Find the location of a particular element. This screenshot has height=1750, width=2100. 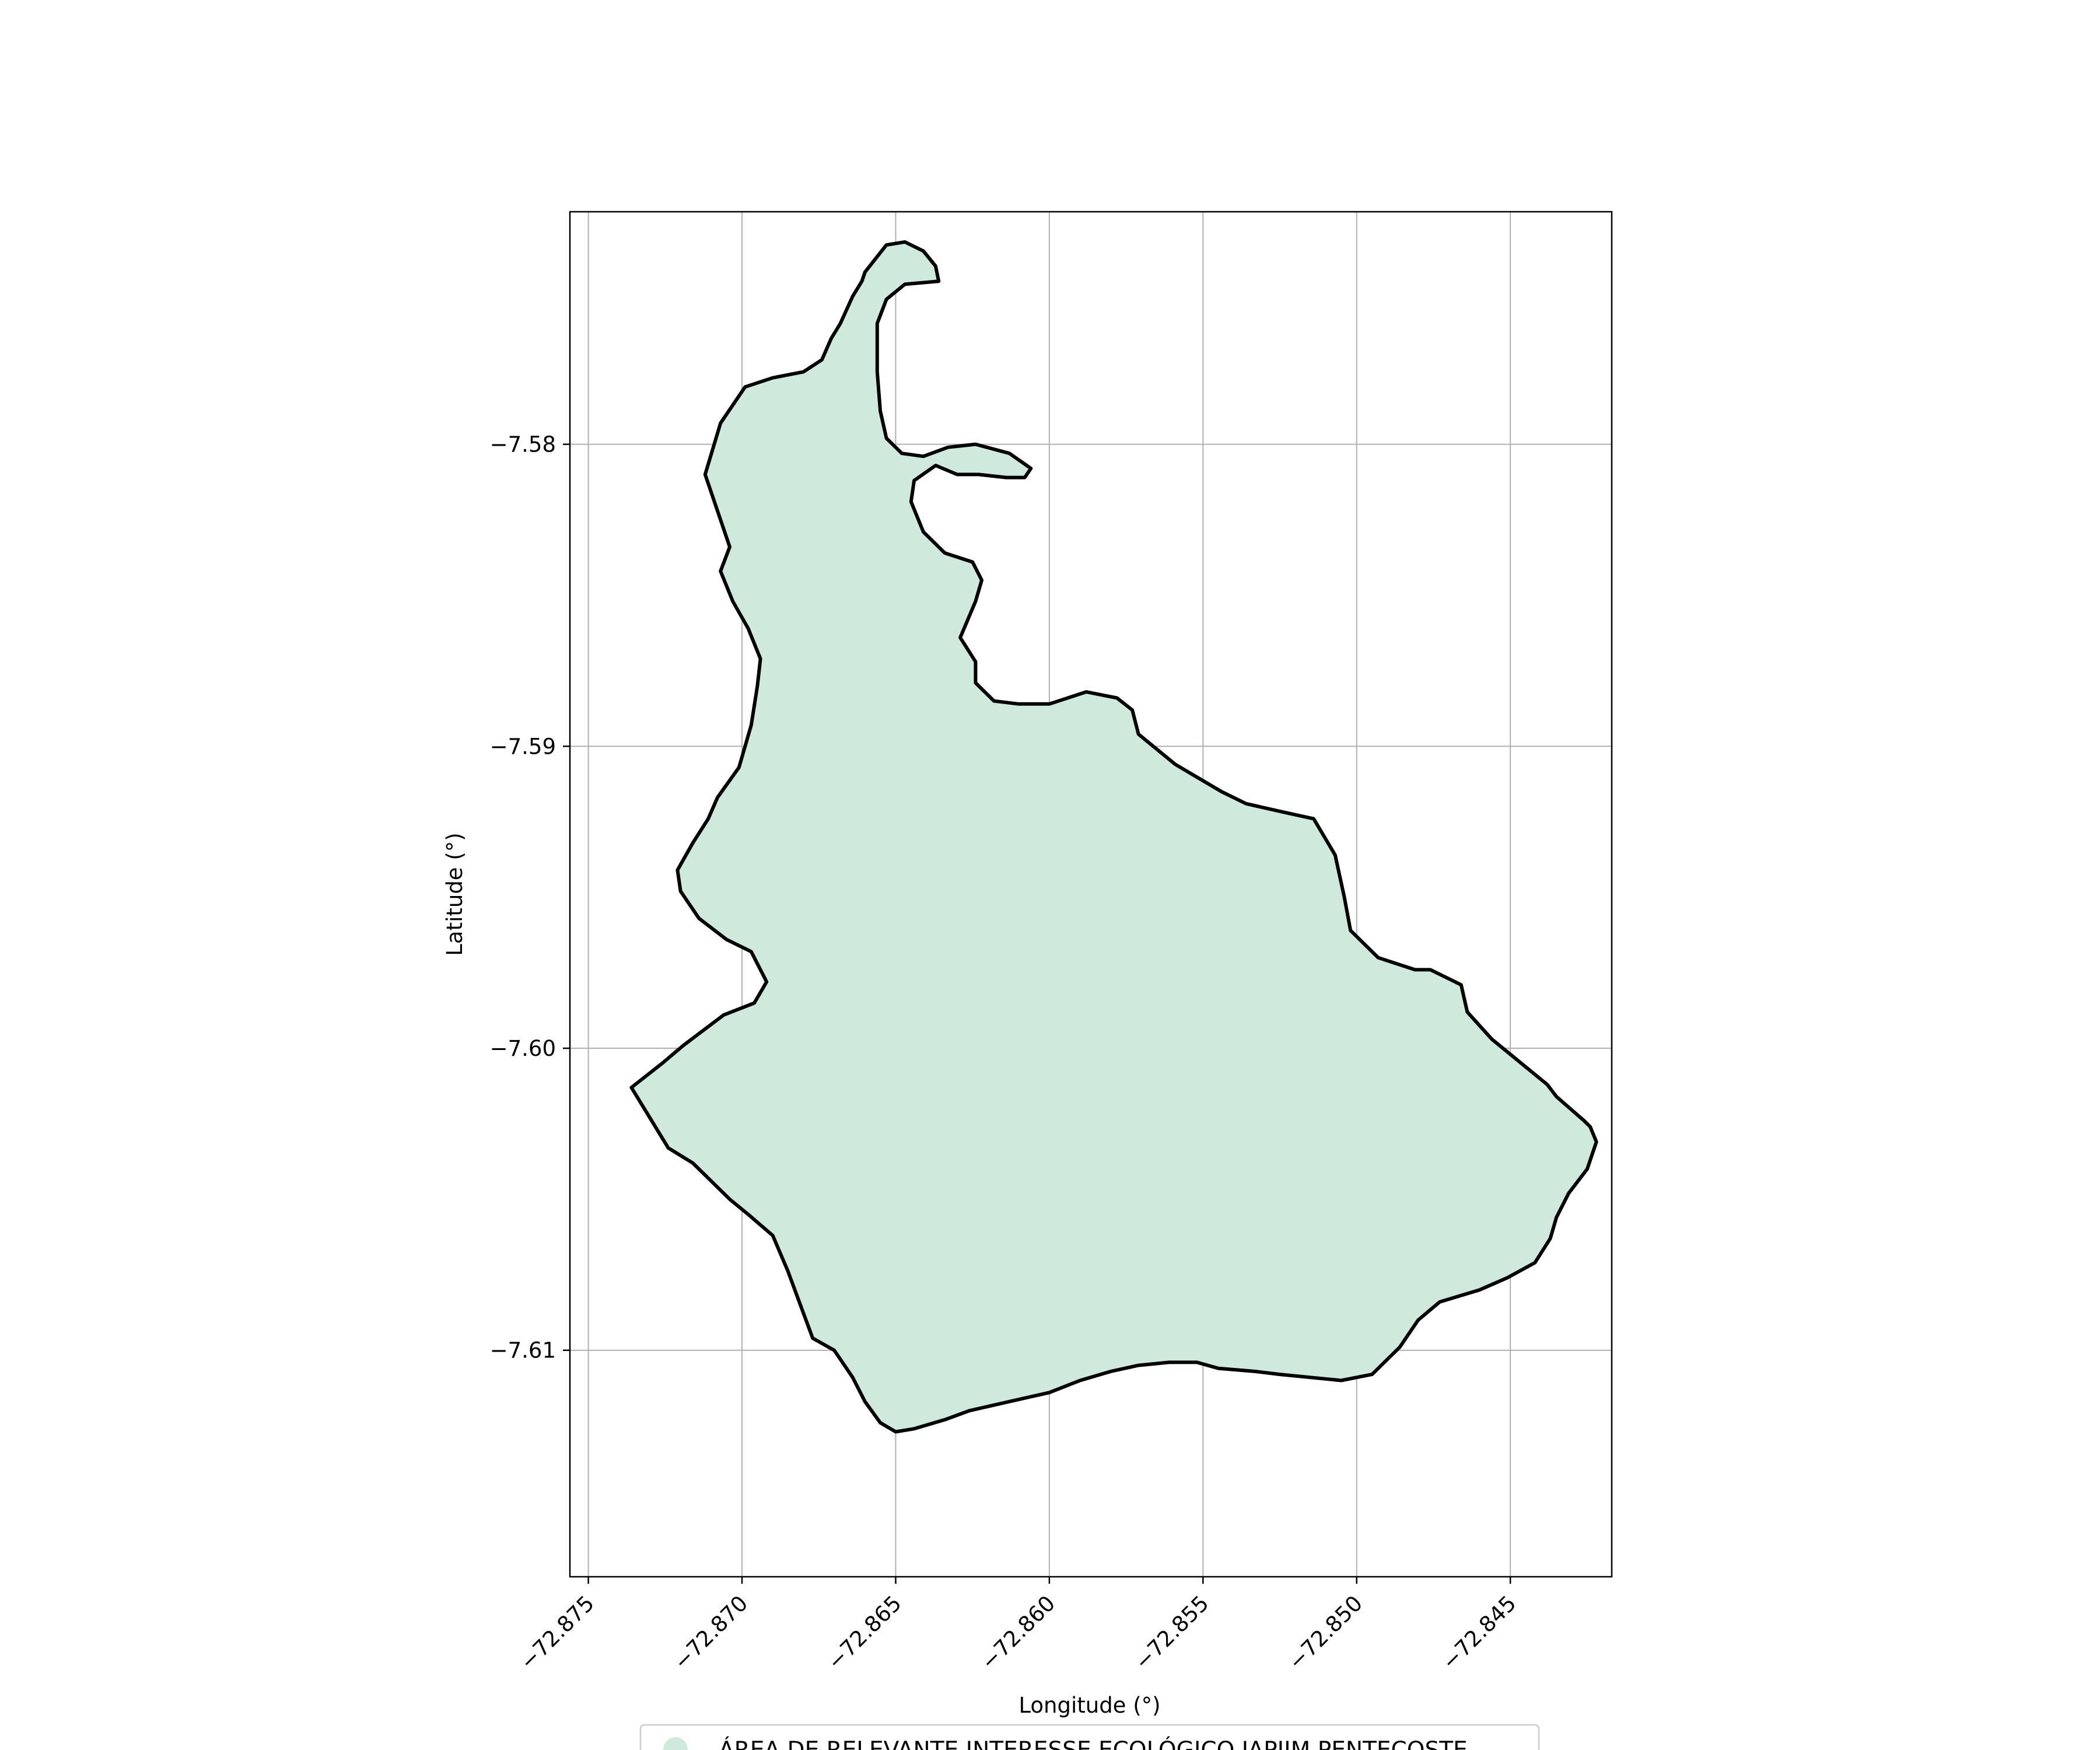

y-tick-label: −7.61 is located at coordinates (523, 1350).